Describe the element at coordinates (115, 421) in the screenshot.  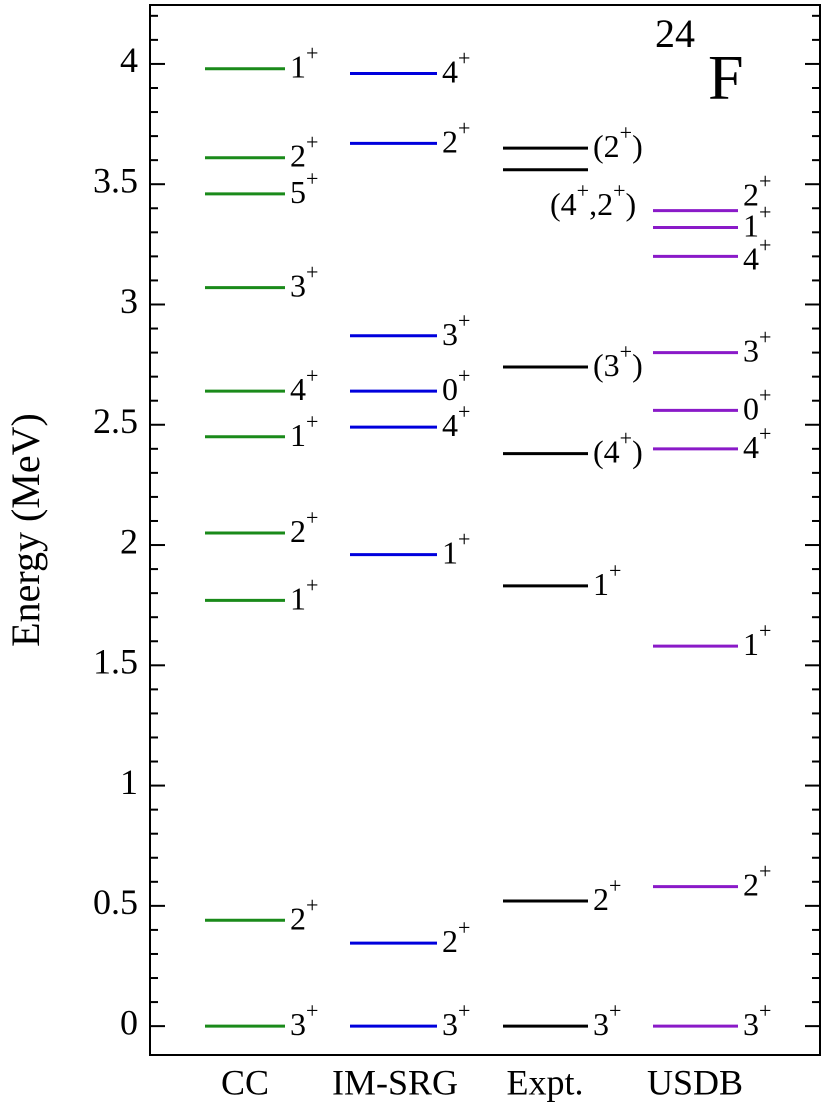
I see `y-tick-label: 2.5` at that location.